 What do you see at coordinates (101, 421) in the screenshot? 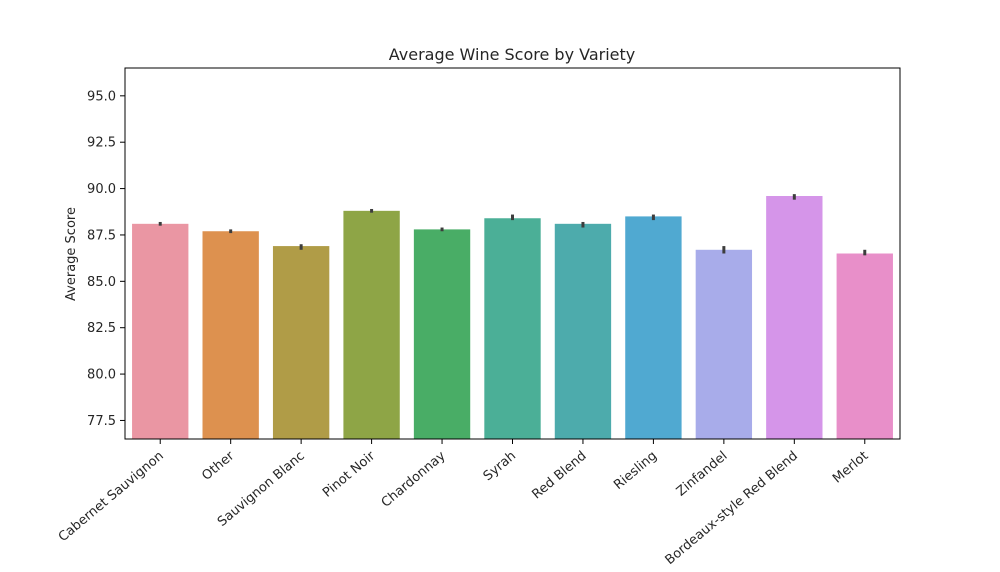
I see `y-tick-label: 77.5` at bounding box center [101, 421].